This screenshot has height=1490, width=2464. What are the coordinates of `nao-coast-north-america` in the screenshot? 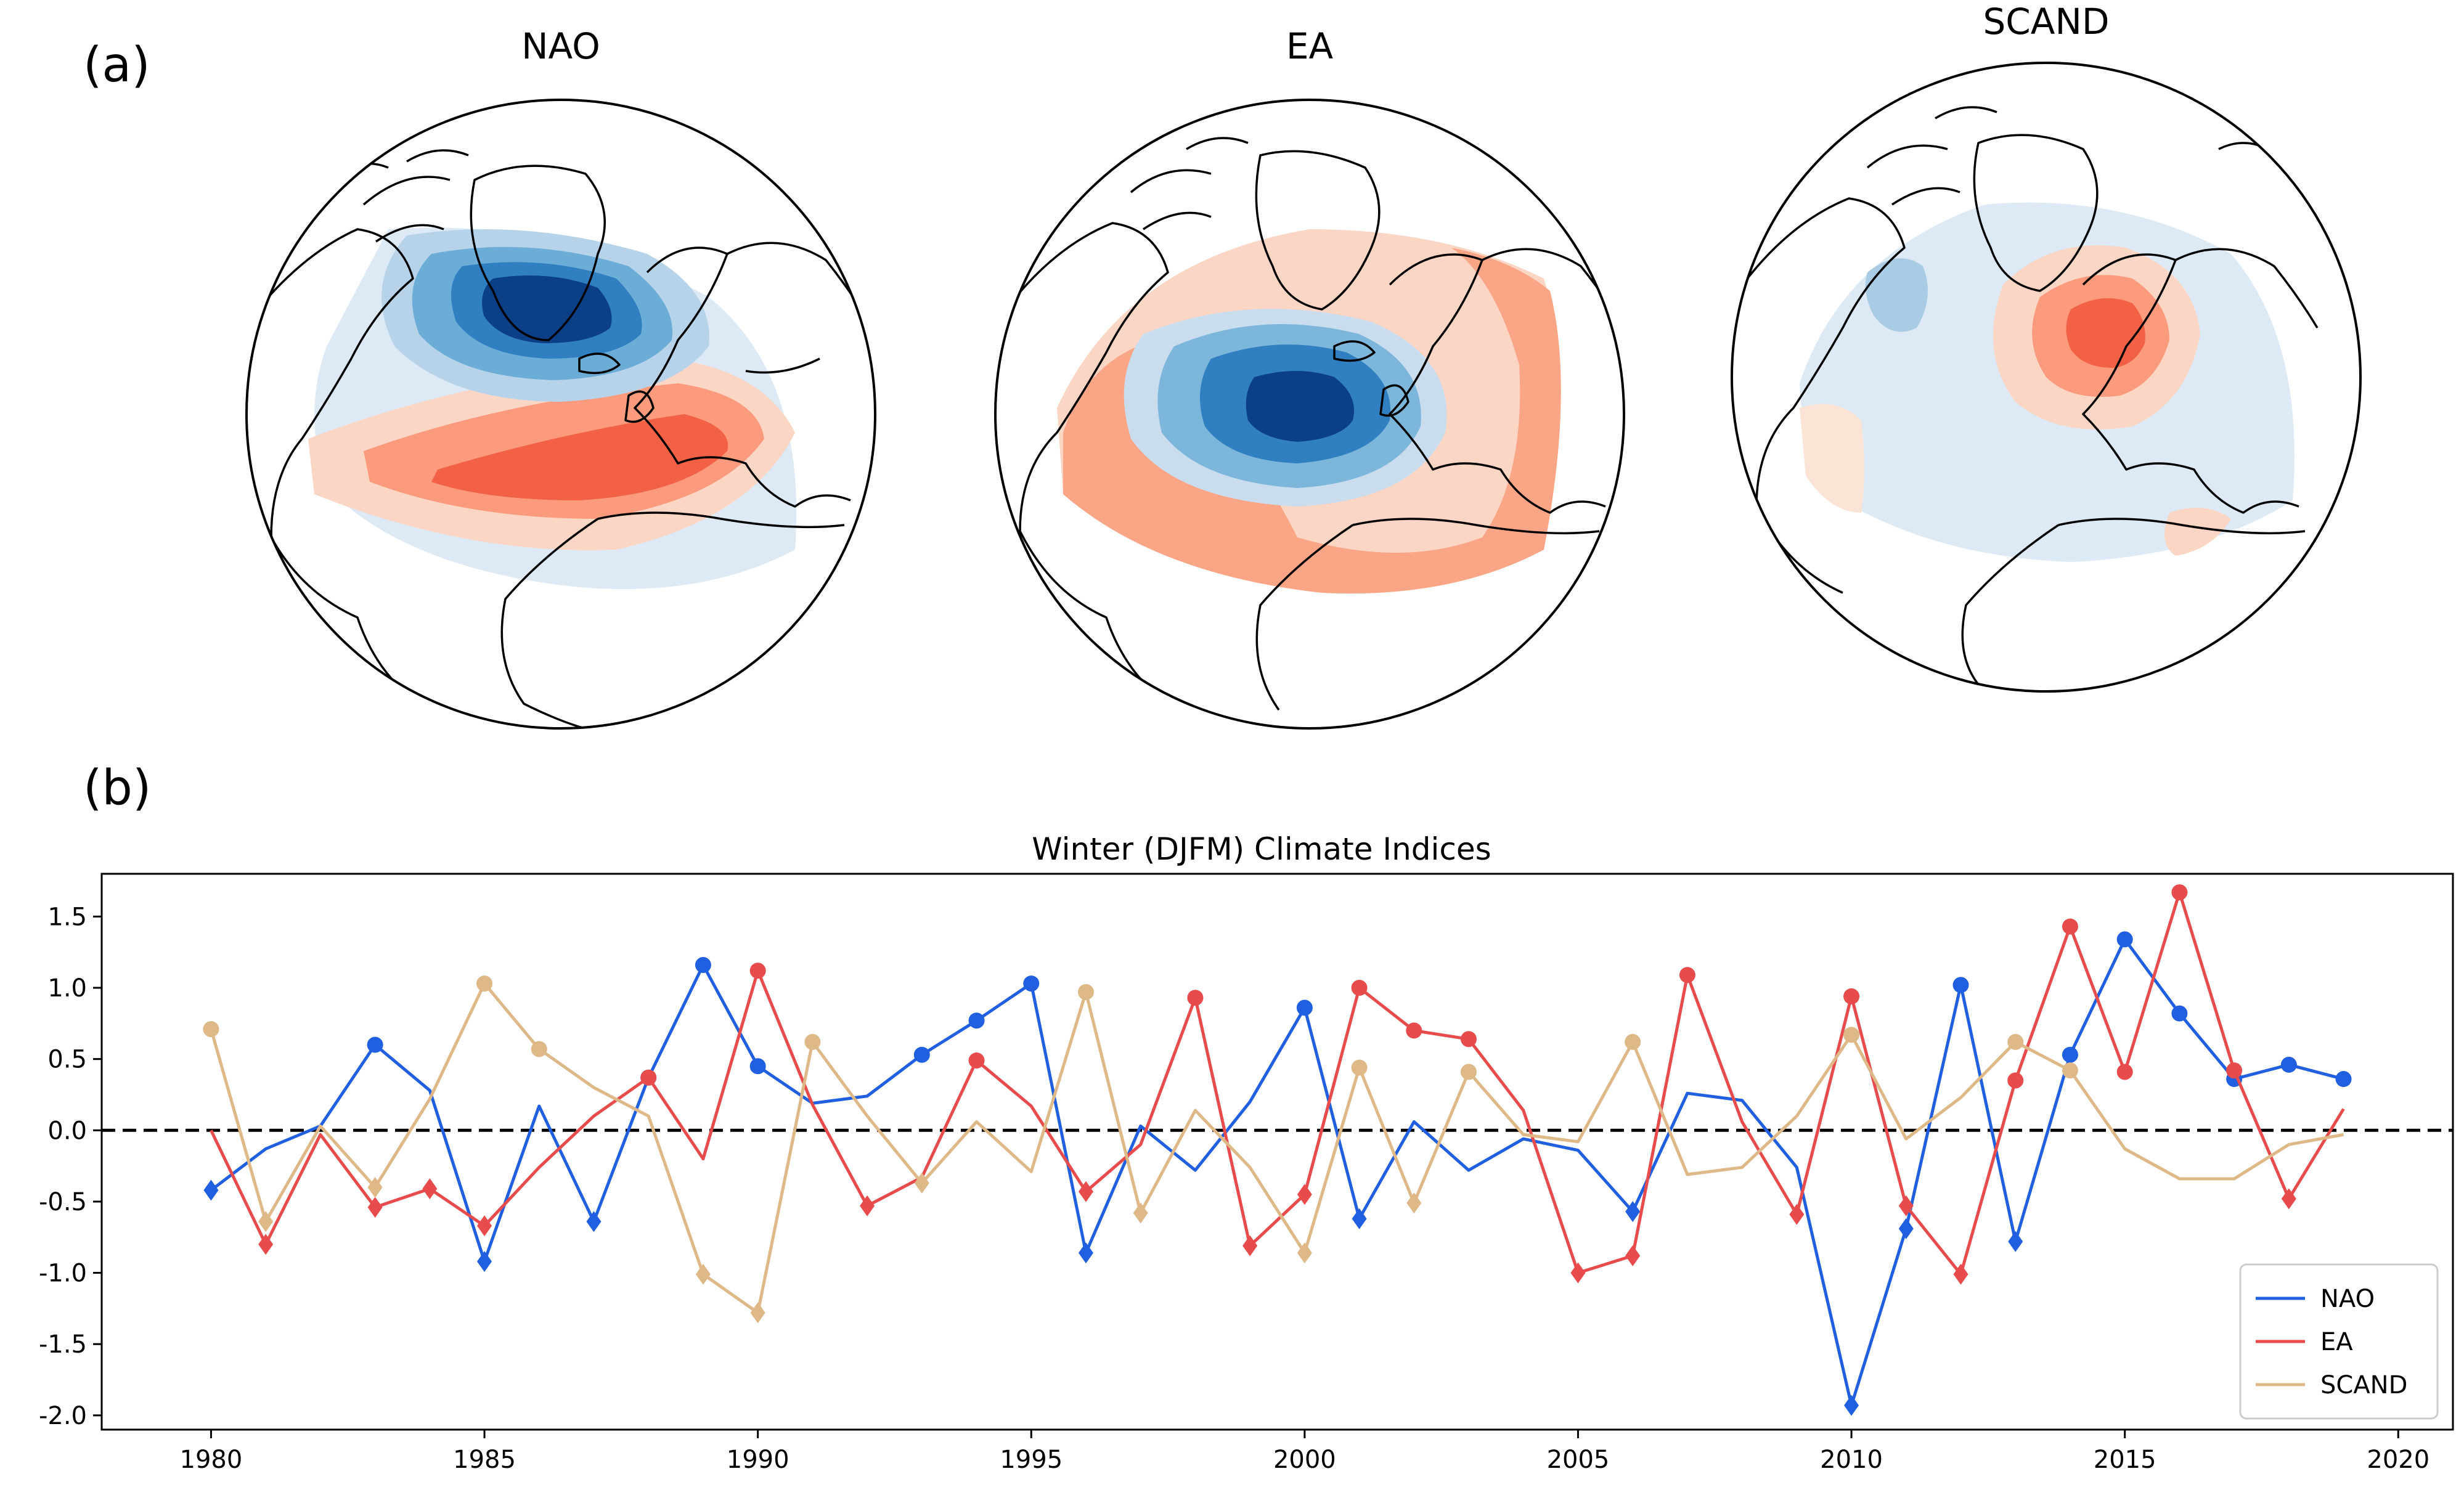 It's located at (336, 466).